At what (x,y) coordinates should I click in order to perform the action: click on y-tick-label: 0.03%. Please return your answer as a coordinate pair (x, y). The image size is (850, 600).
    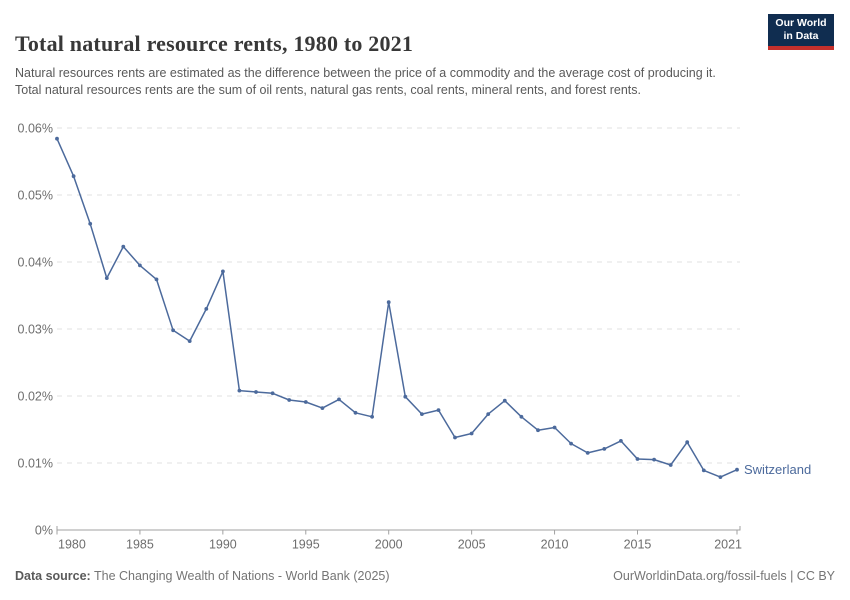
    Looking at the image, I should click on (35, 330).